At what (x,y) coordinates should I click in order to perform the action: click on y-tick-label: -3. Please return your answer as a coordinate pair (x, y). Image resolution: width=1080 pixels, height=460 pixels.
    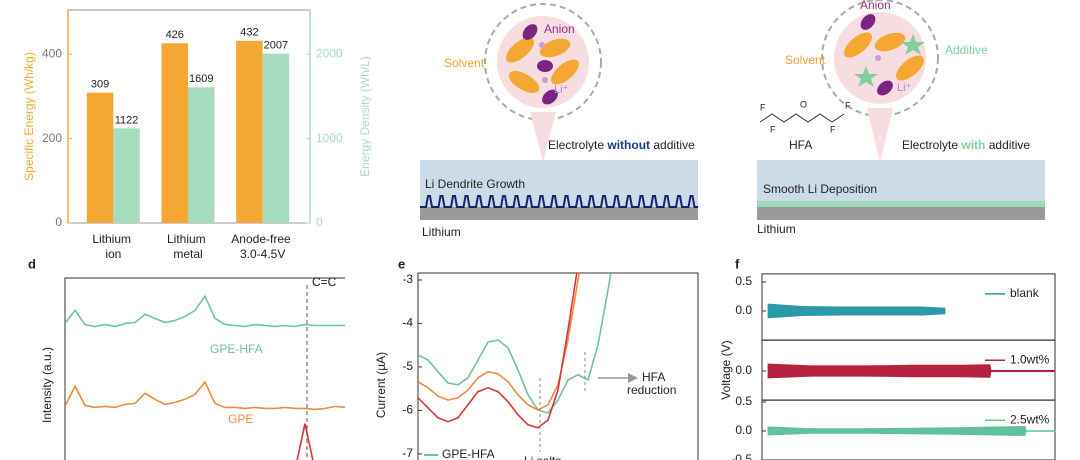
    Looking at the image, I should click on (407, 279).